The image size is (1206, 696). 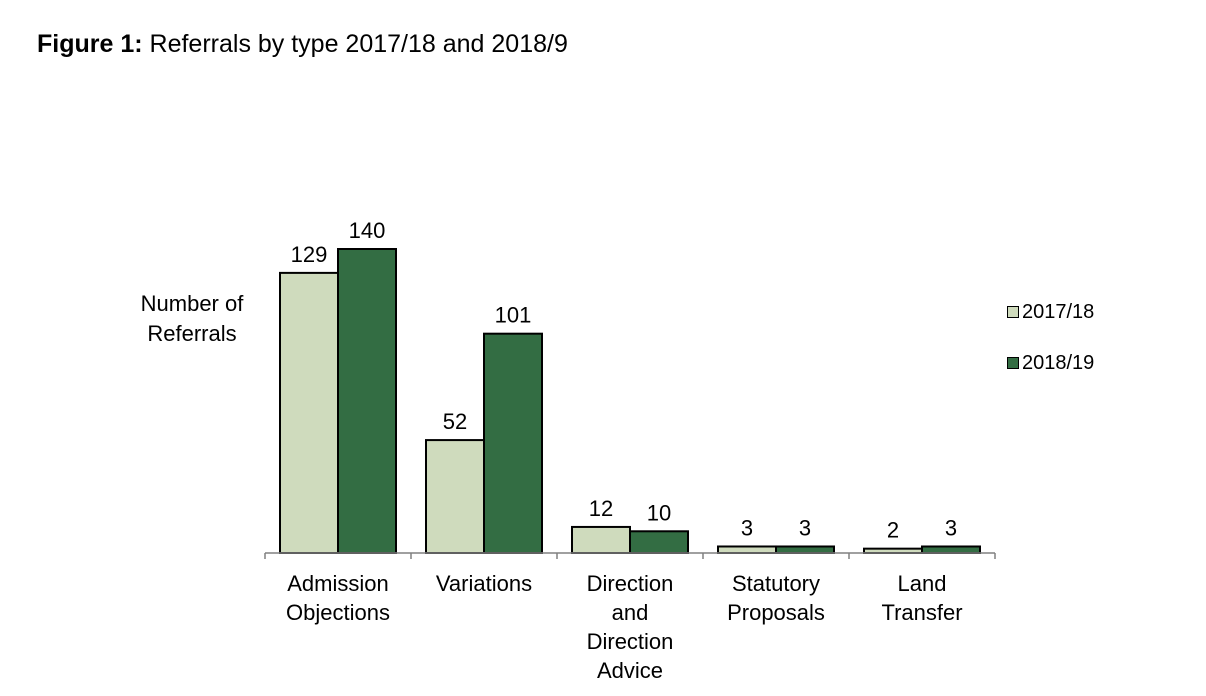 I want to click on y-axis-label-line-1: Number of, so click(x=192, y=303).